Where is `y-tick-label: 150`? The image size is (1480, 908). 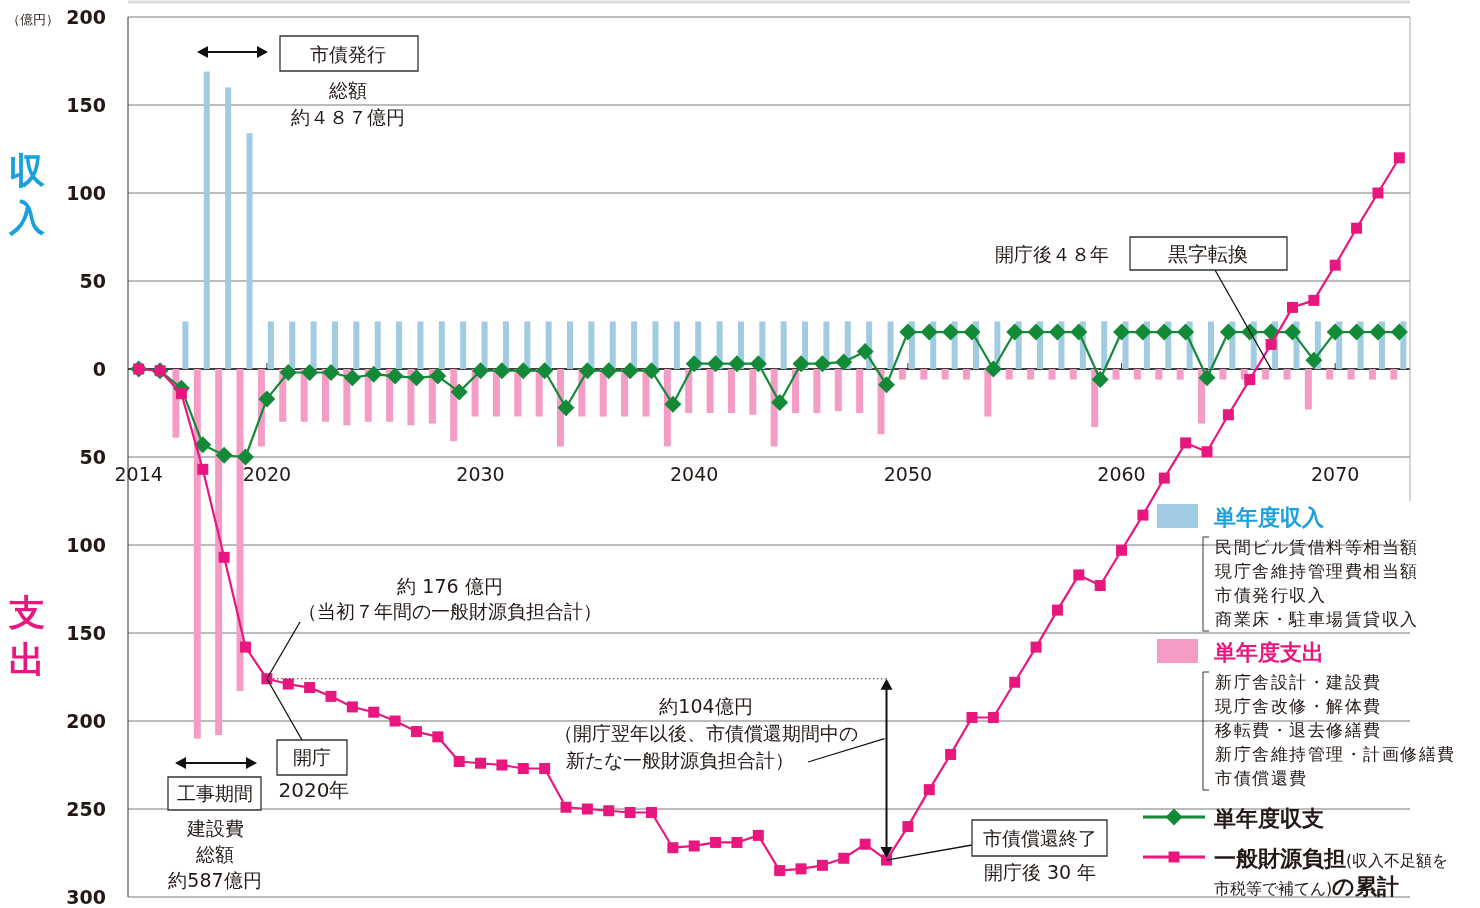 y-tick-label: 150 is located at coordinates (86, 105).